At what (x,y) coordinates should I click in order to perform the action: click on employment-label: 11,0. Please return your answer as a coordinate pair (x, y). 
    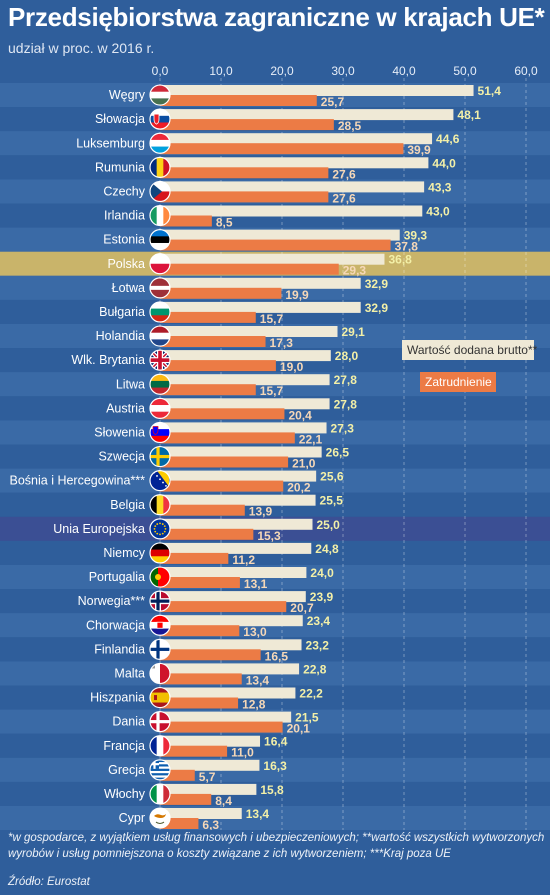
    Looking at the image, I should click on (242, 753).